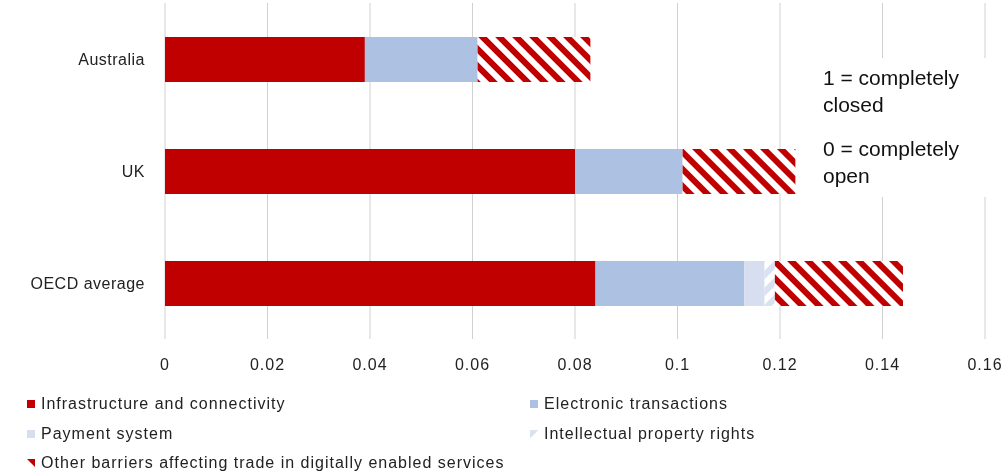 The height and width of the screenshot is (474, 1004). What do you see at coordinates (133, 171) in the screenshot?
I see `y-tick-label: UK` at bounding box center [133, 171].